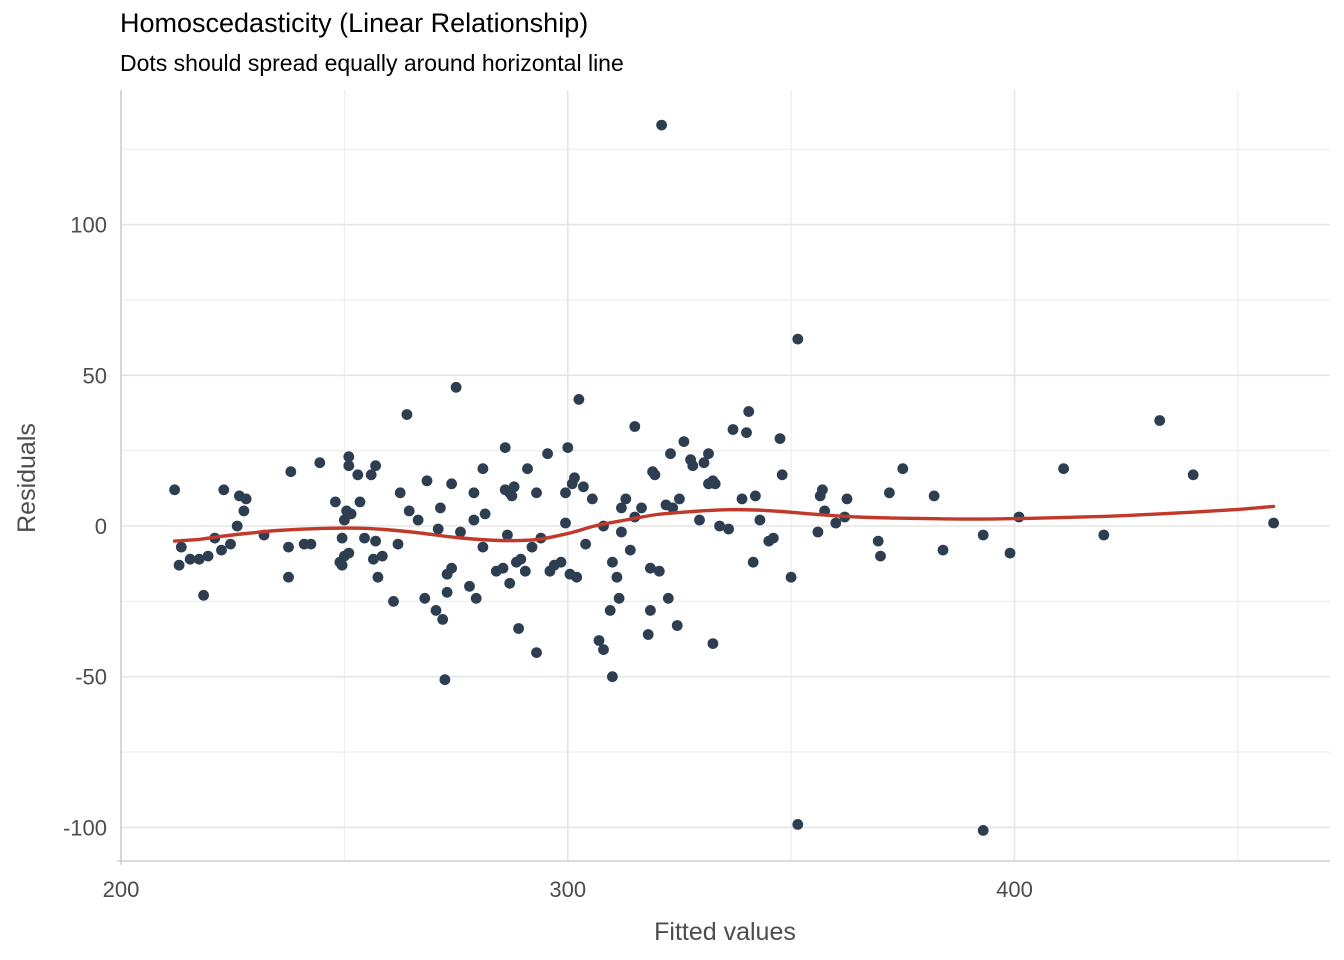  I want to click on y-tick-label: 50, so click(95, 375).